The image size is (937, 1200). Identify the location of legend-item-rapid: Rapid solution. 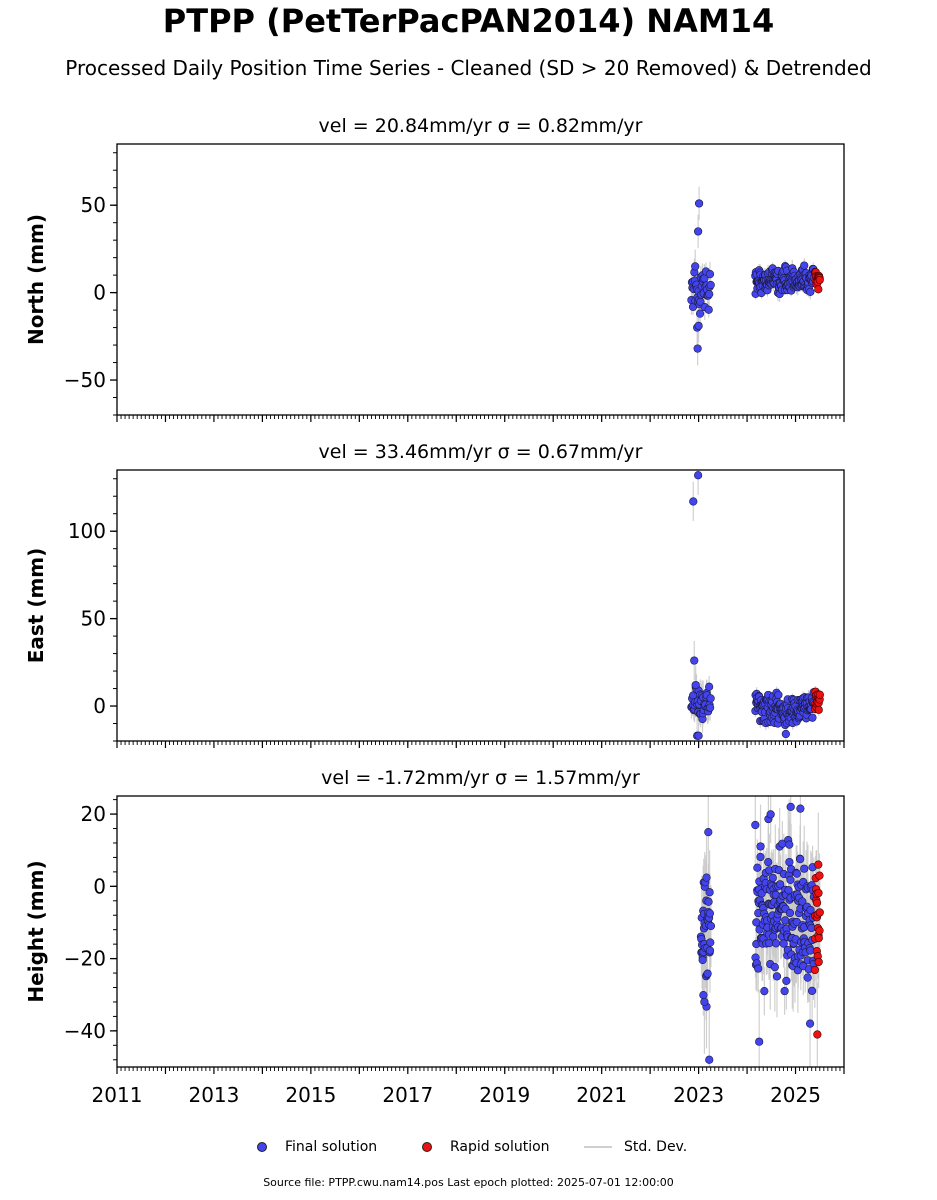
(486, 1147).